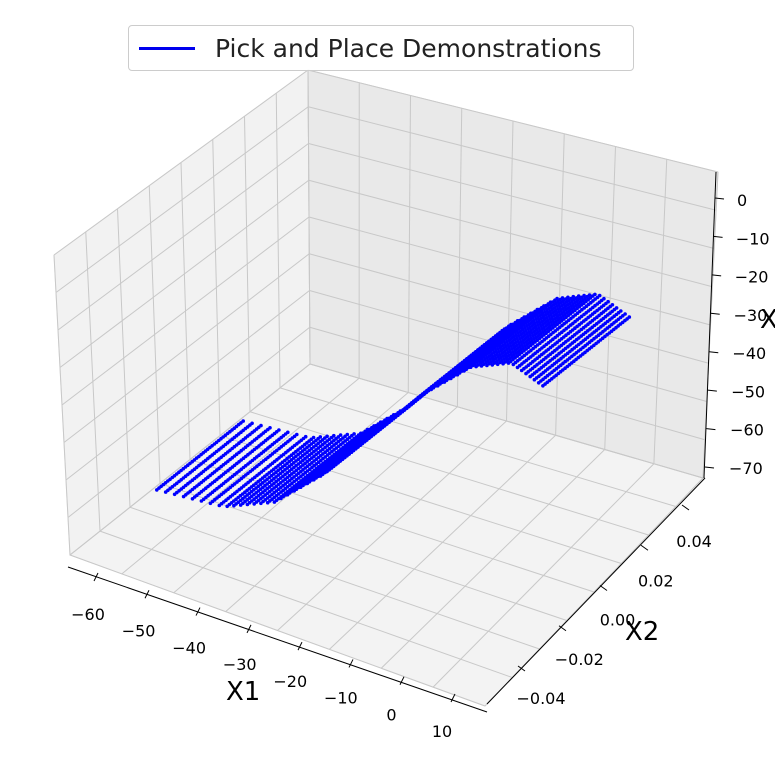 This screenshot has width=775, height=768. Describe the element at coordinates (391, 714) in the screenshot. I see `x-tick-label: 0` at that location.